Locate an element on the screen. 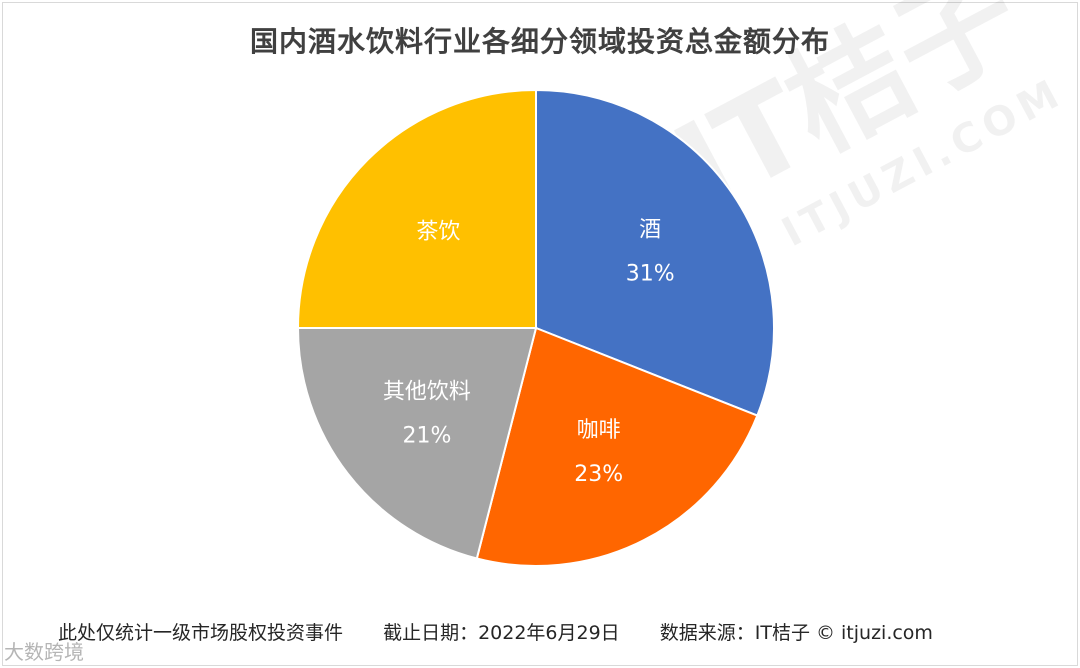 This screenshot has height=668, width=1080. slice-value-kafei: 23% is located at coordinates (598, 474).